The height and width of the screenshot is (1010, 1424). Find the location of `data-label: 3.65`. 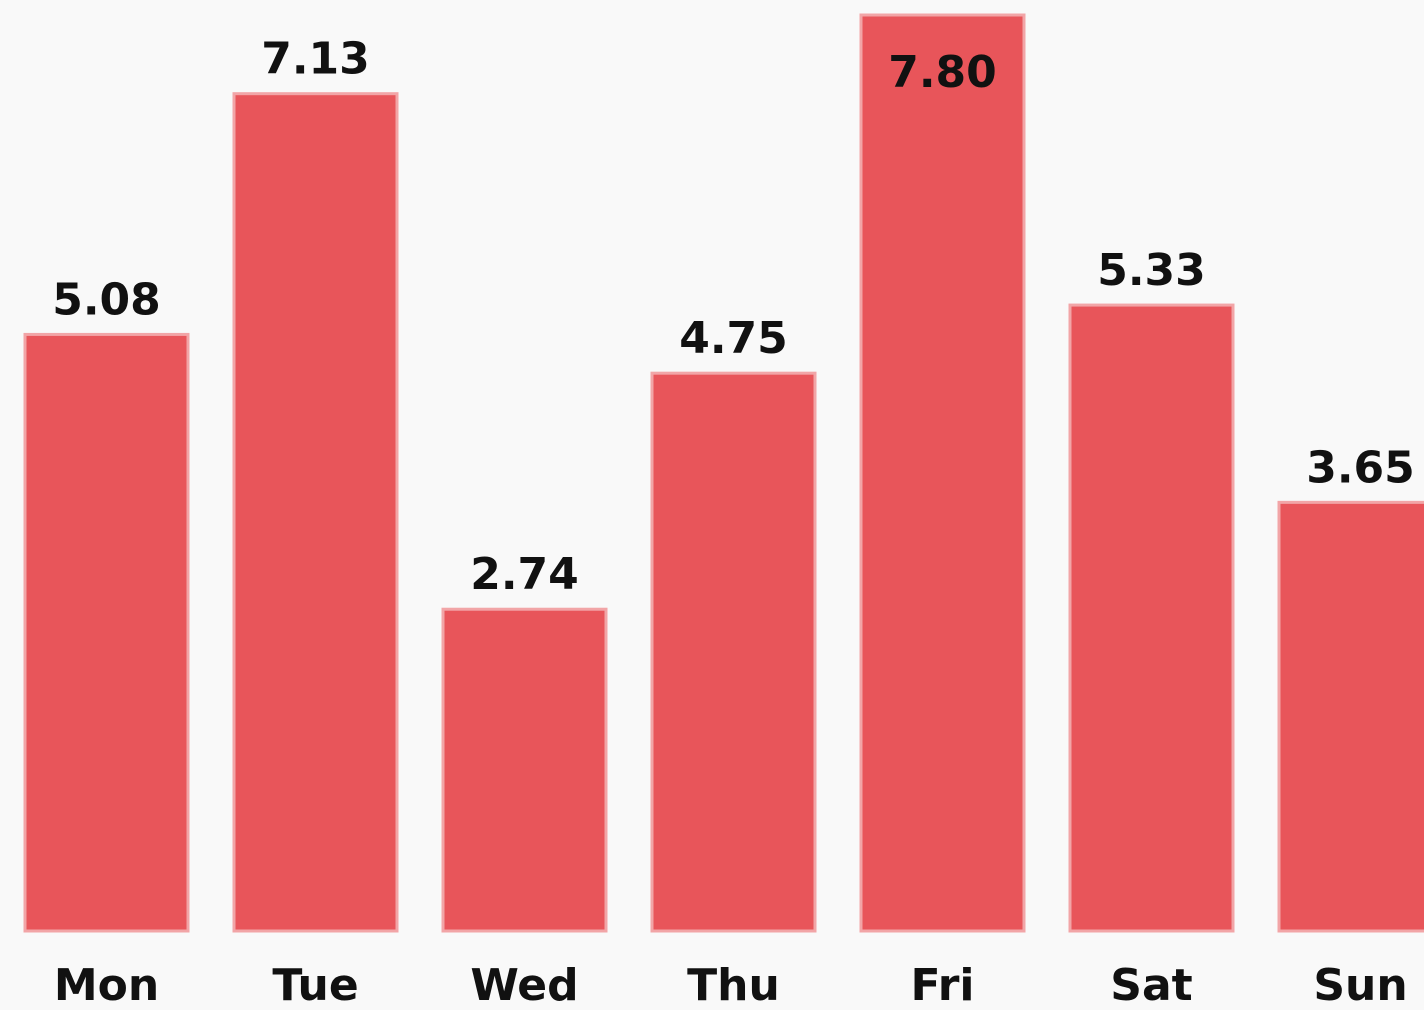

data-label: 3.65 is located at coordinates (1360, 467).